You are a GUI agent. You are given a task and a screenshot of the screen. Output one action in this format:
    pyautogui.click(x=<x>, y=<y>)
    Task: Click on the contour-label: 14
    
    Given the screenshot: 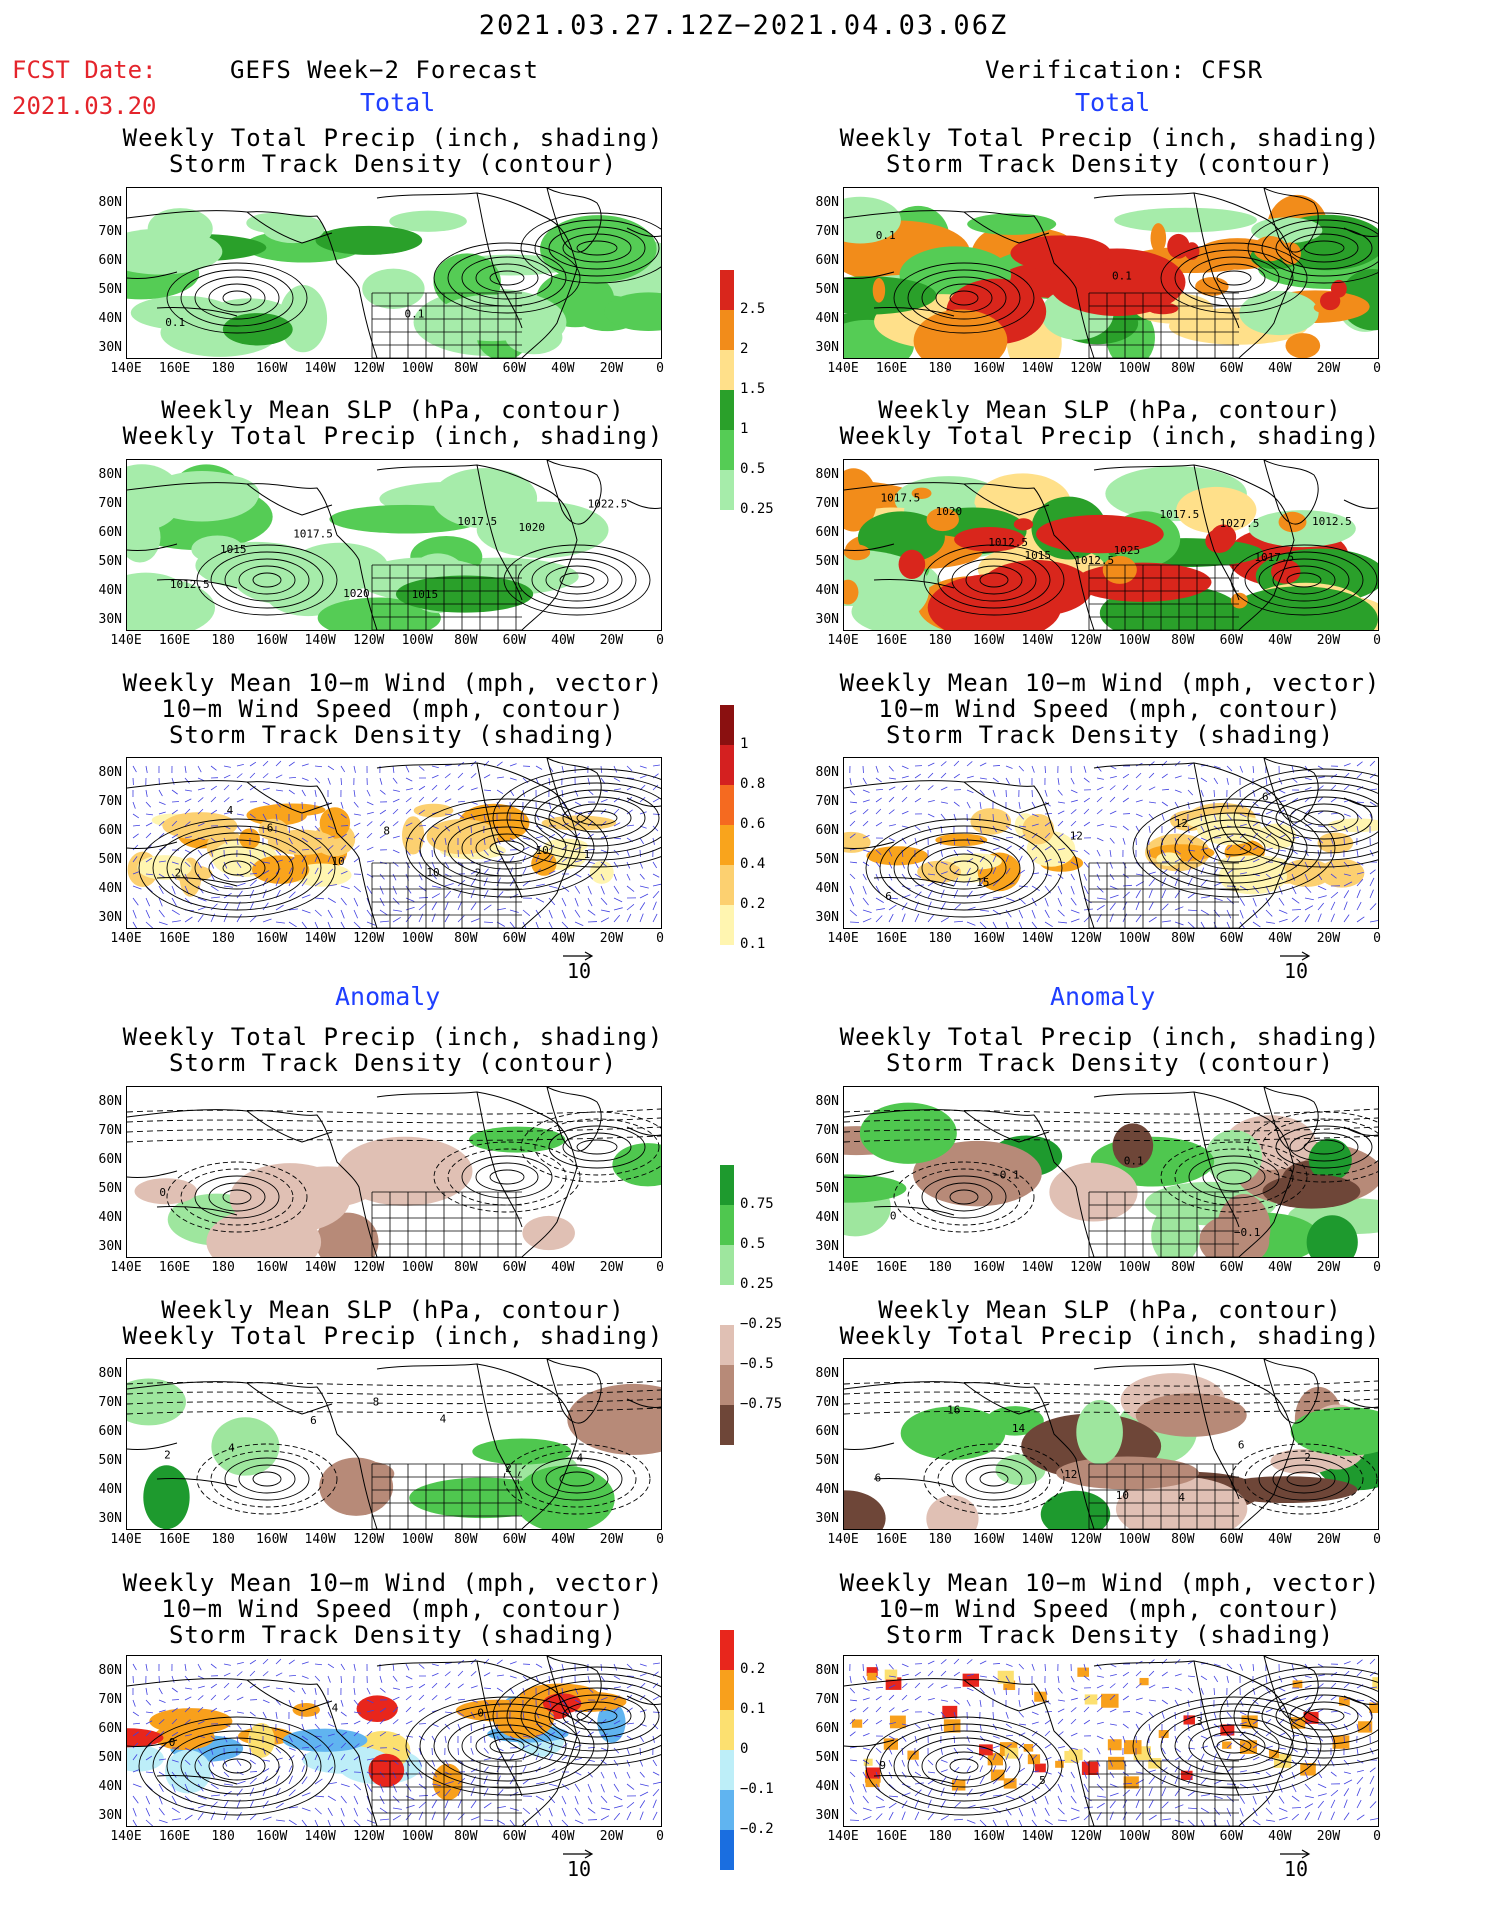 What is the action you would take?
    pyautogui.click(x=1019, y=1428)
    